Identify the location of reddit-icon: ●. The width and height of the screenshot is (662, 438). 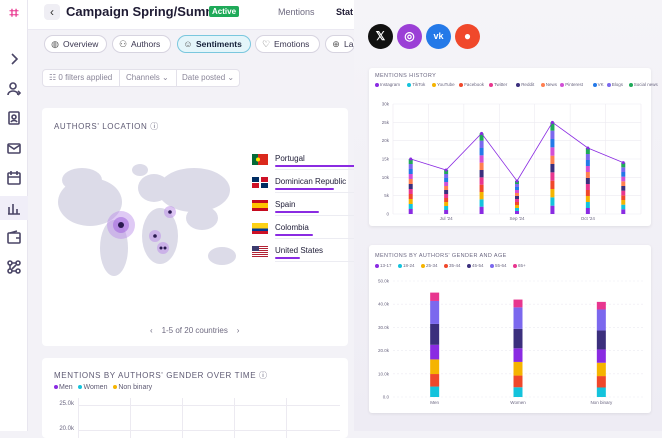
(467, 36).